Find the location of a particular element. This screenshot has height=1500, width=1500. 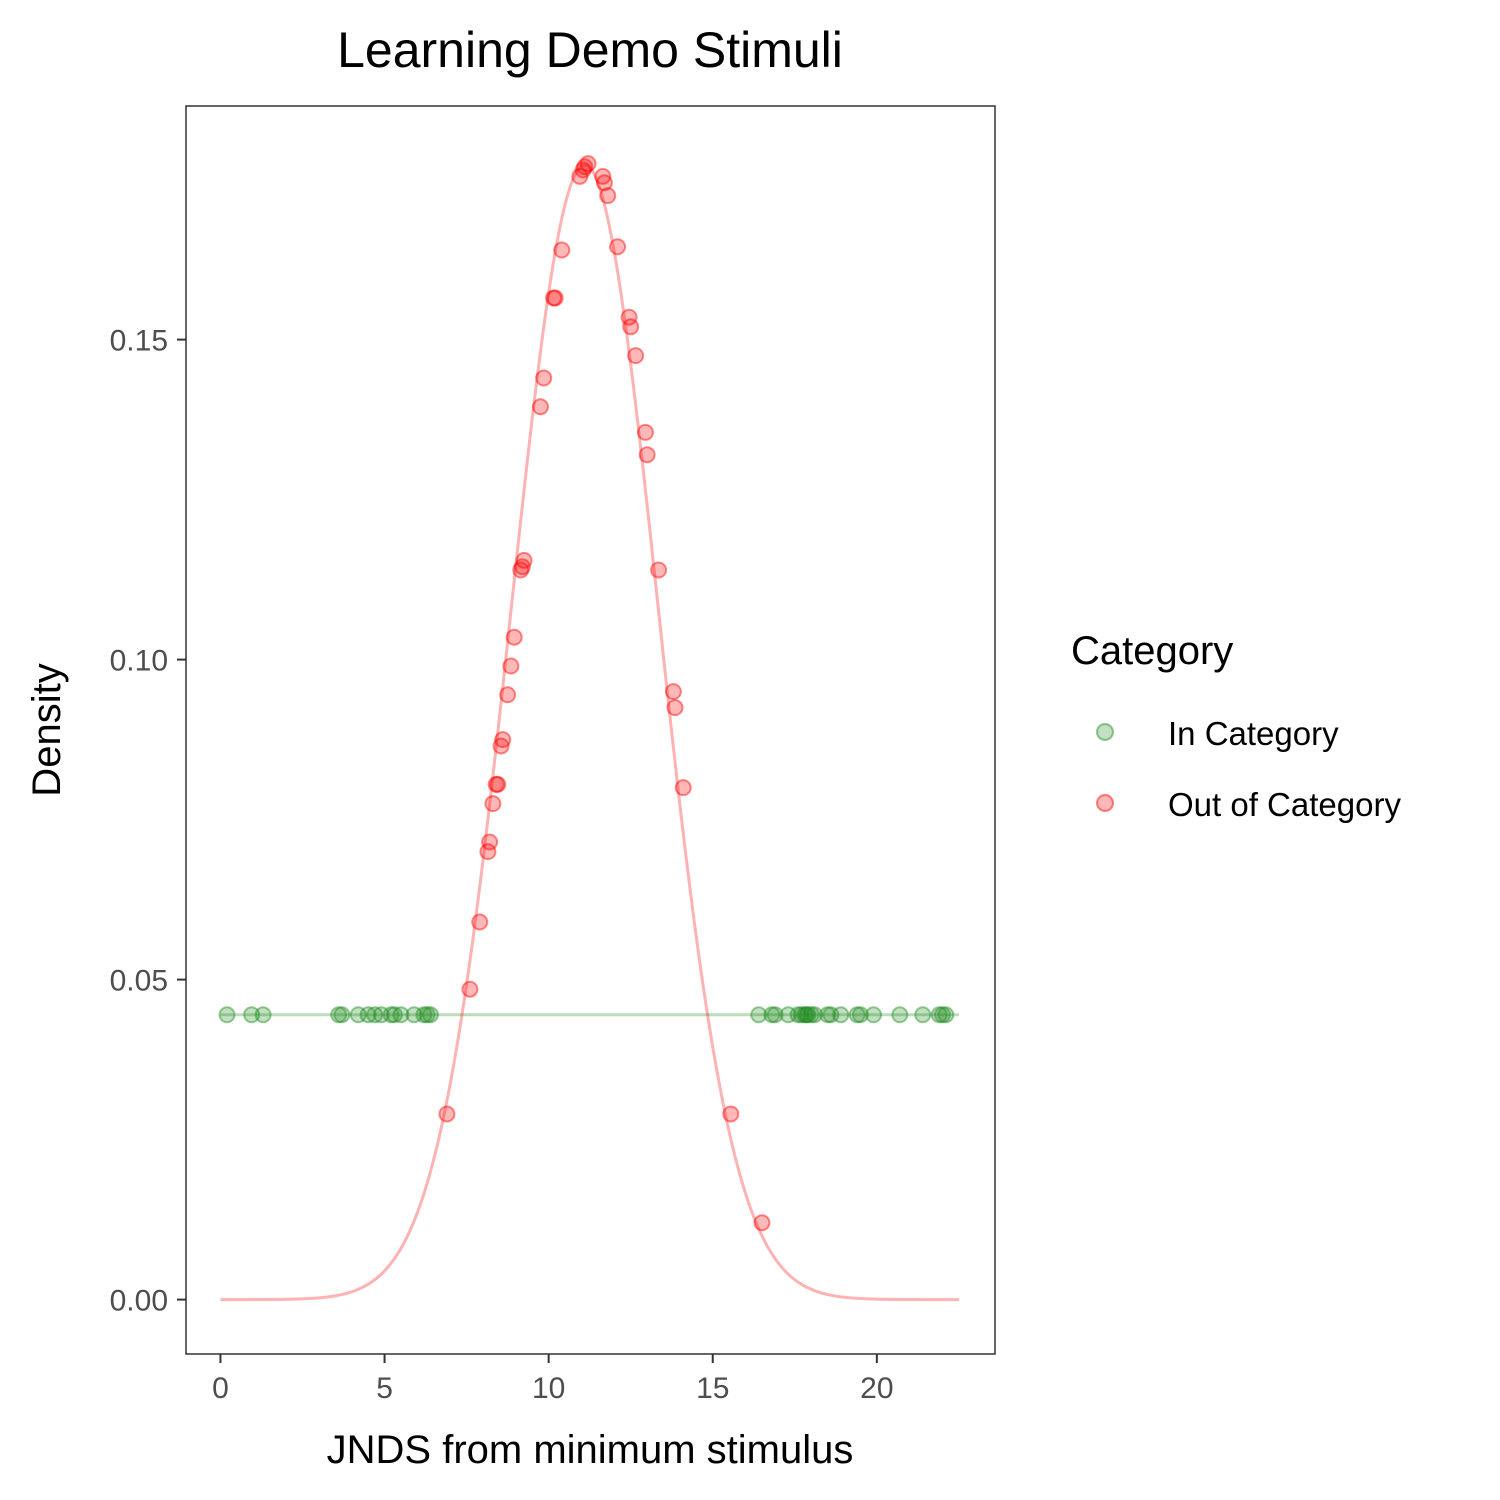

x-tick-label: 0 is located at coordinates (220, 1388).